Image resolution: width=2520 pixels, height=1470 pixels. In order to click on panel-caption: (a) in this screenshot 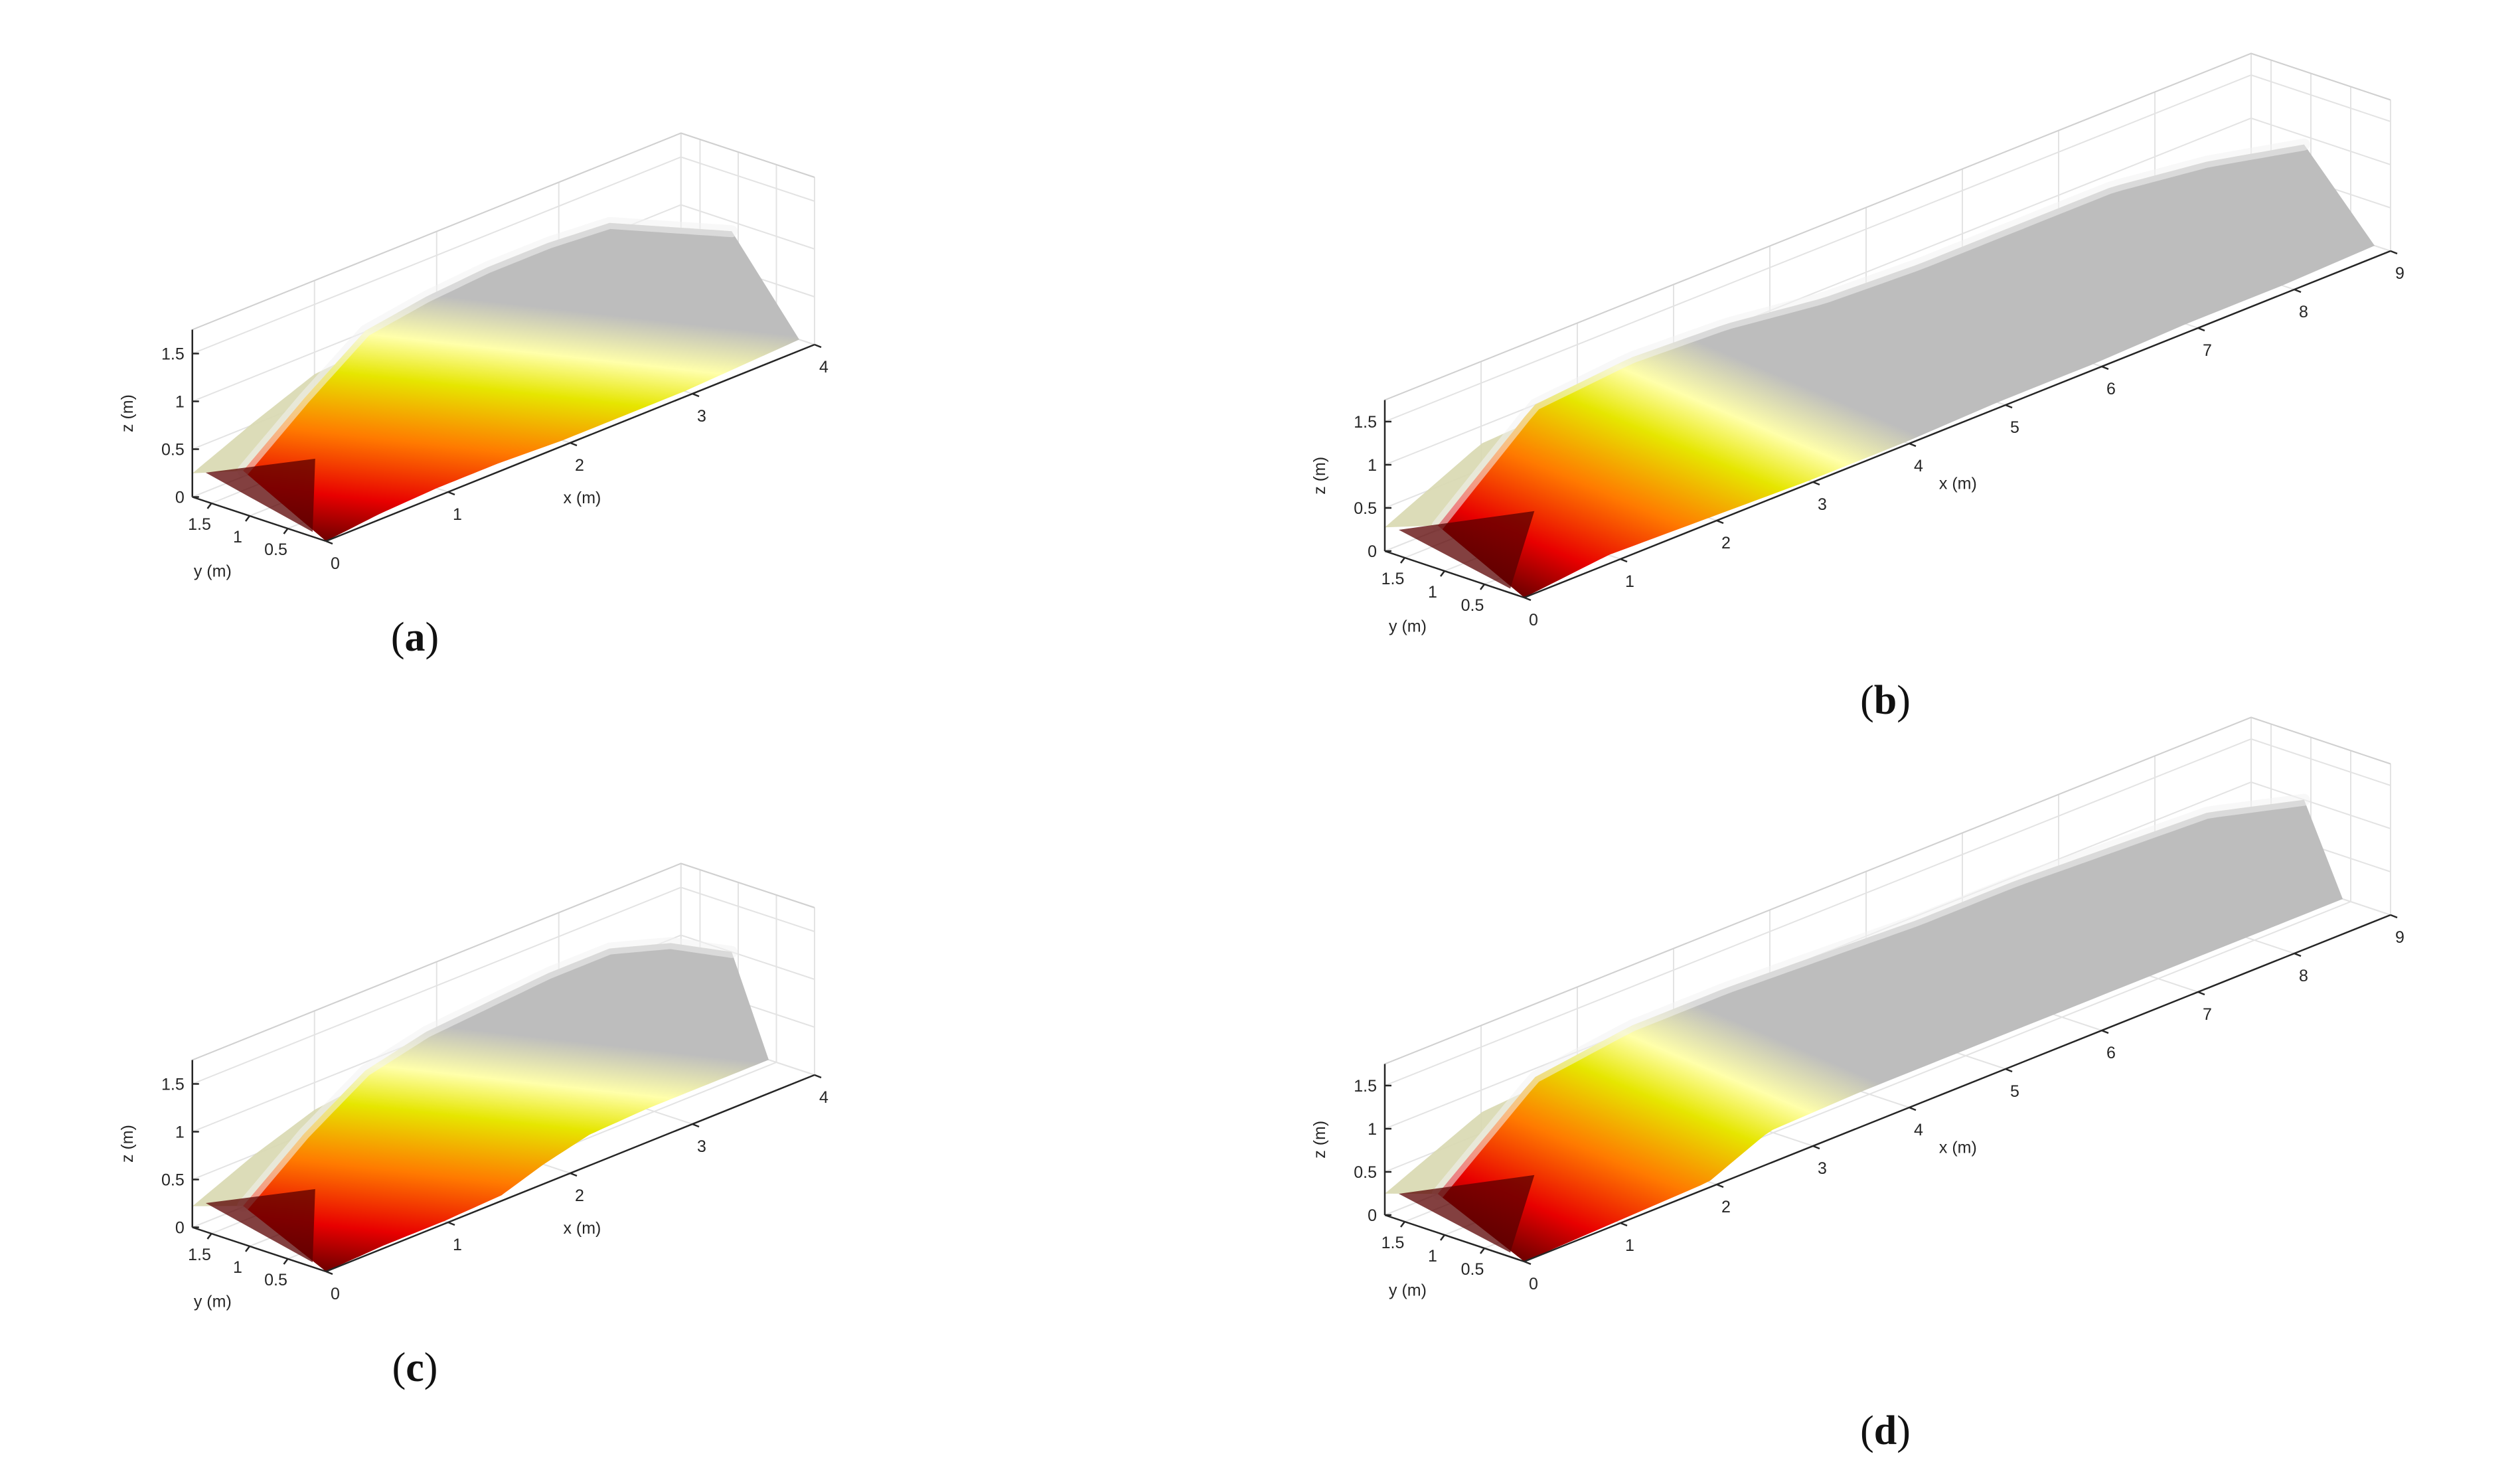, I will do `click(415, 637)`.